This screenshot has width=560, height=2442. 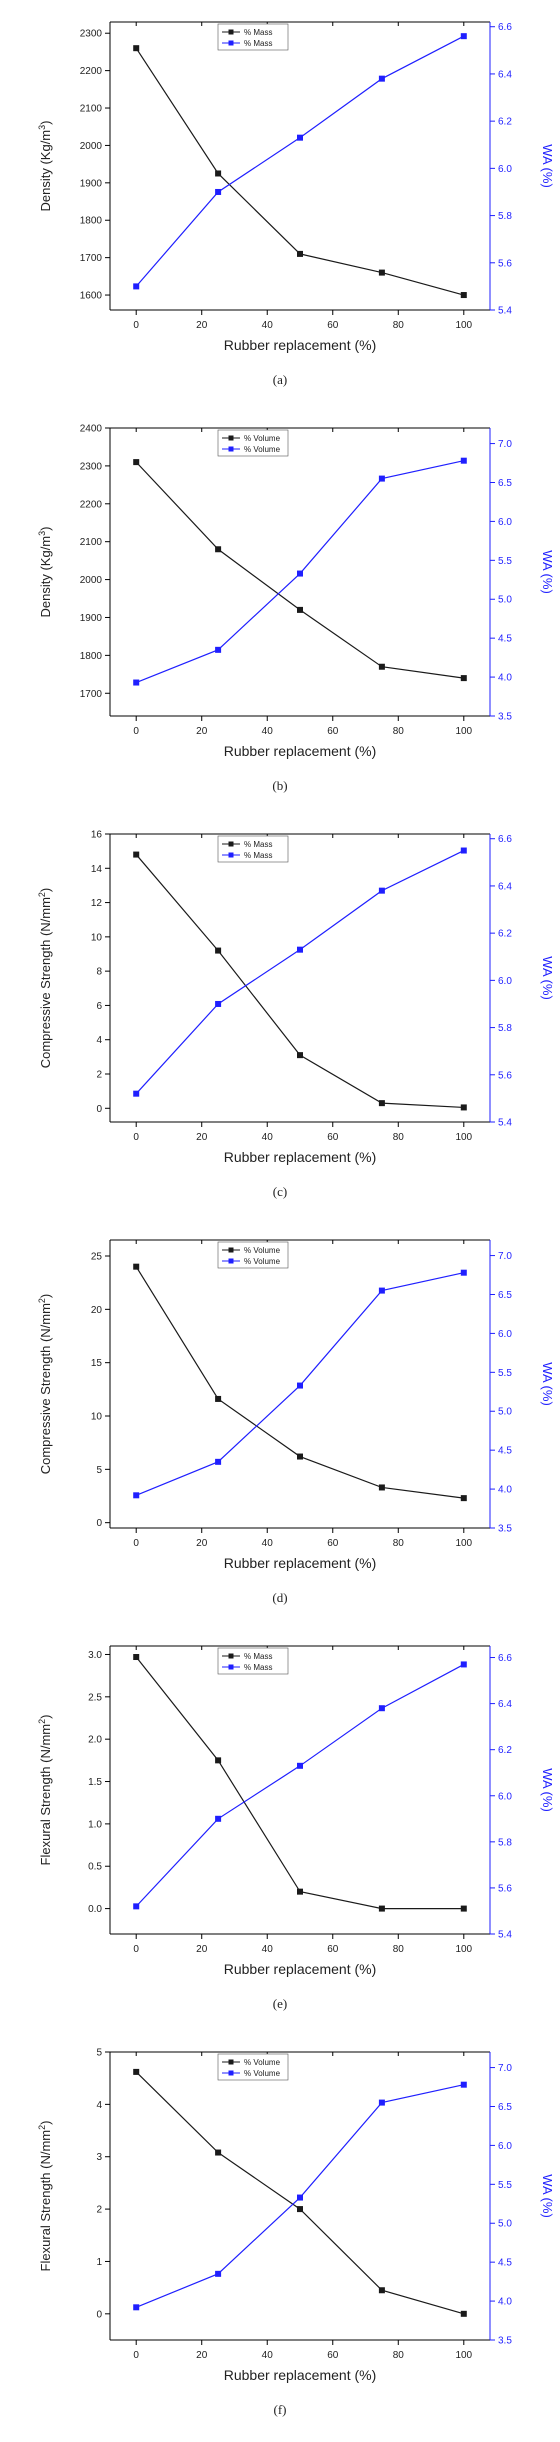 What do you see at coordinates (505, 74) in the screenshot?
I see `y2-tick-label: 6.4` at bounding box center [505, 74].